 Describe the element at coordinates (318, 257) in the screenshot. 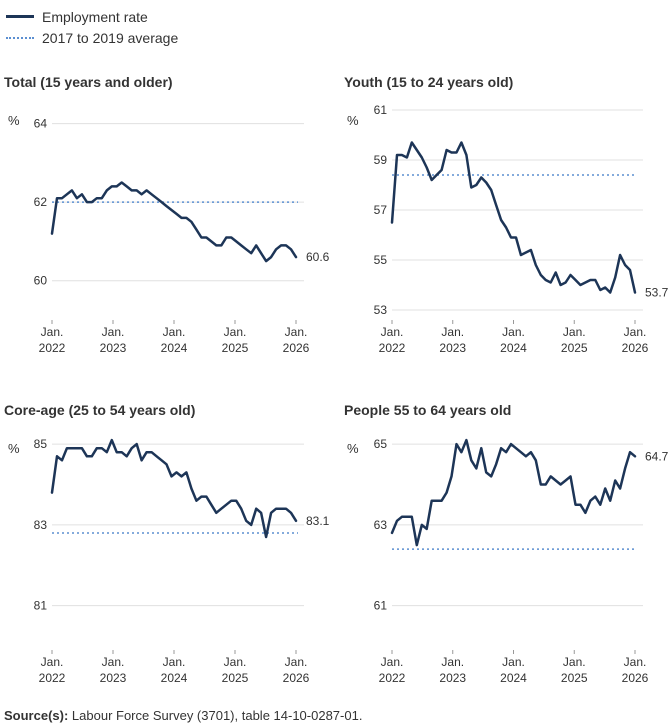

I see `end-value-label: 60.6` at that location.